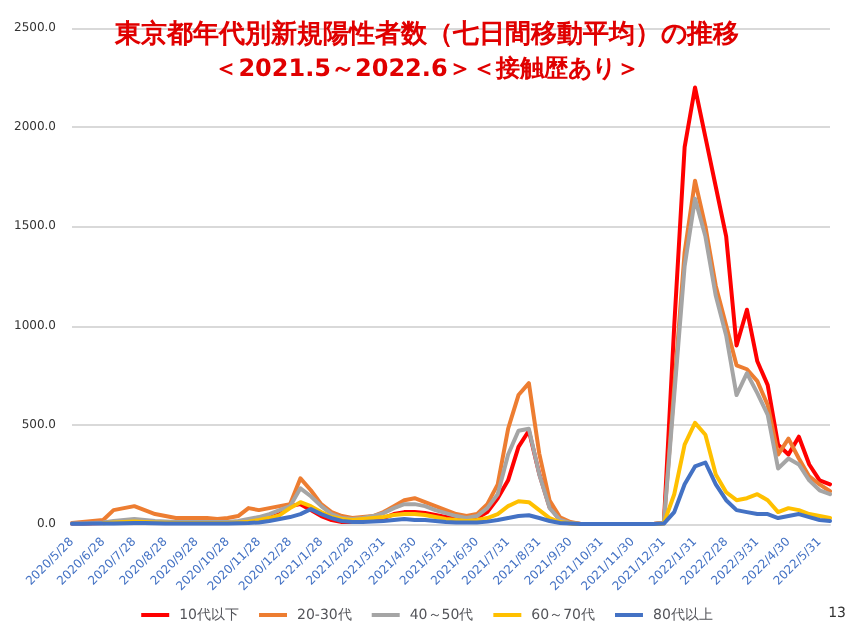 The width and height of the screenshot is (854, 640). What do you see at coordinates (427, 68) in the screenshot?
I see `text: ＜2021.5～2022.6＞＜接触歴あり＞` at bounding box center [427, 68].